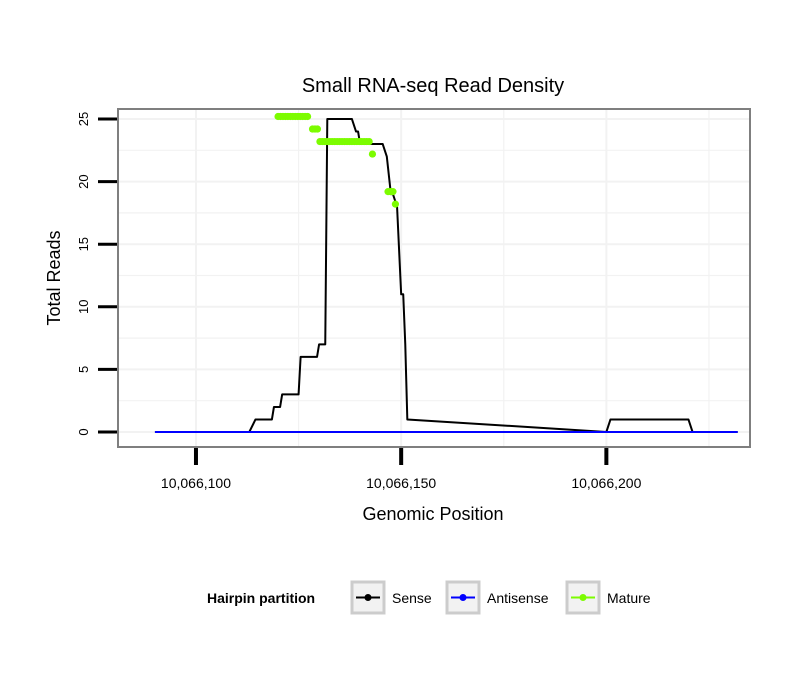 Image resolution: width=810 pixels, height=690 pixels. Describe the element at coordinates (83, 119) in the screenshot. I see `y-tick-label: 25` at that location.